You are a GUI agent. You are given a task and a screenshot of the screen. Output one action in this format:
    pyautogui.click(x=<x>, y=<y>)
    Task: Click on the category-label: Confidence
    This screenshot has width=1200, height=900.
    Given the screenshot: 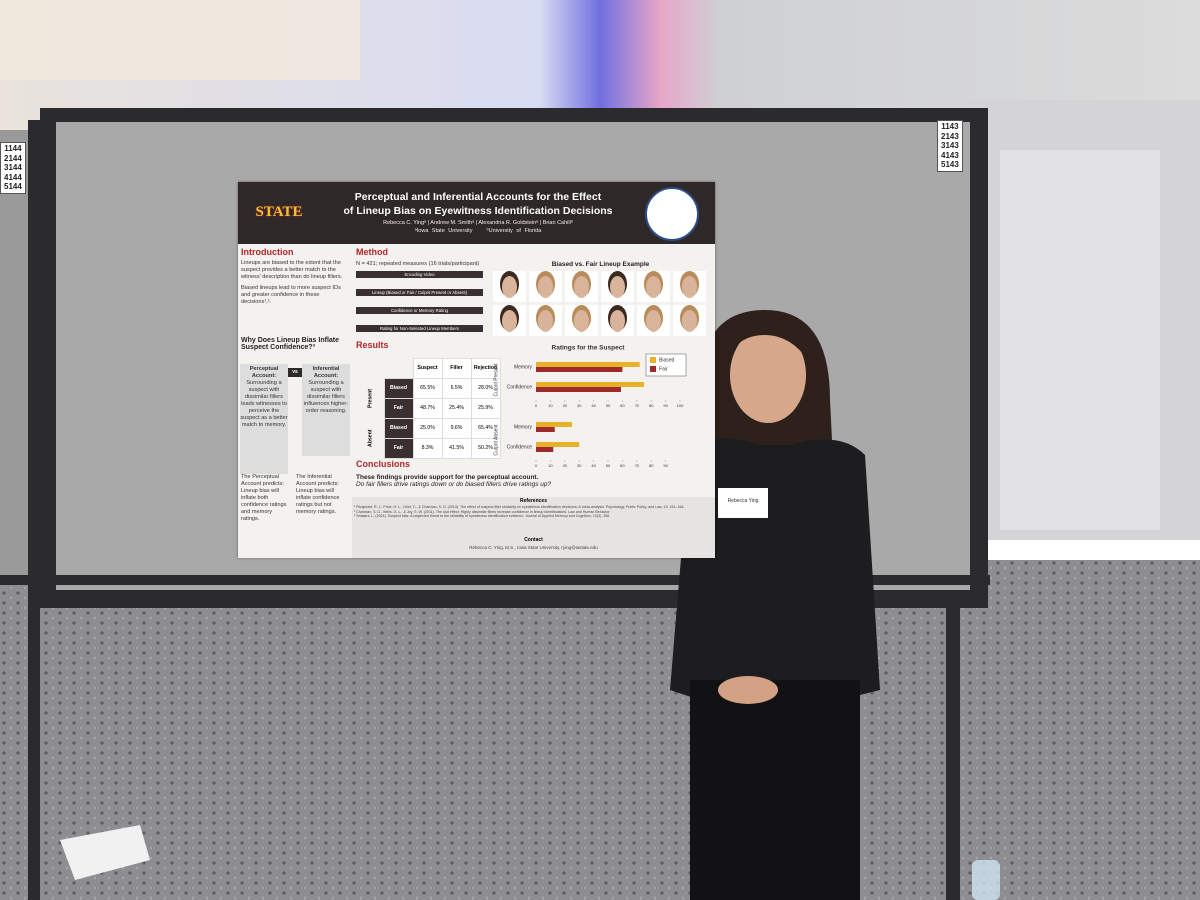 What is the action you would take?
    pyautogui.click(x=520, y=447)
    